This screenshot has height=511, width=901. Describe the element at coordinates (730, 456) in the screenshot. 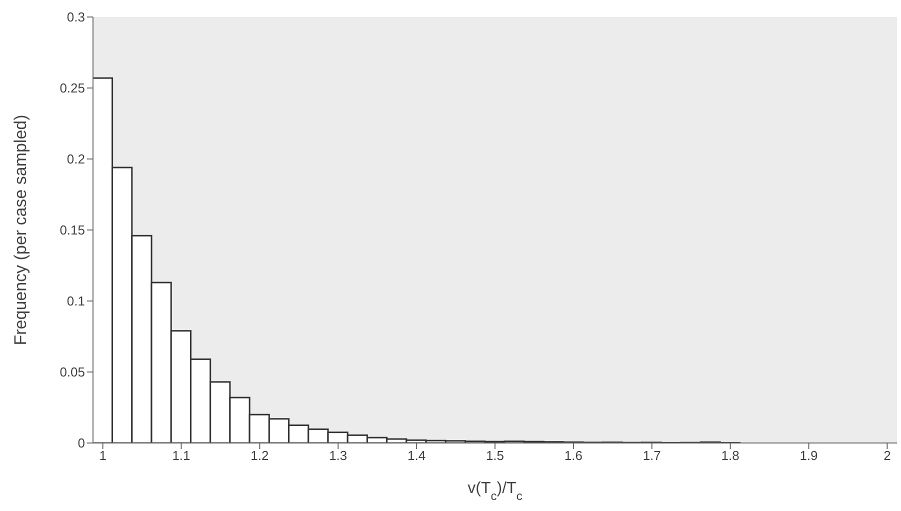

I see `x-tick-label: 1.8` at that location.